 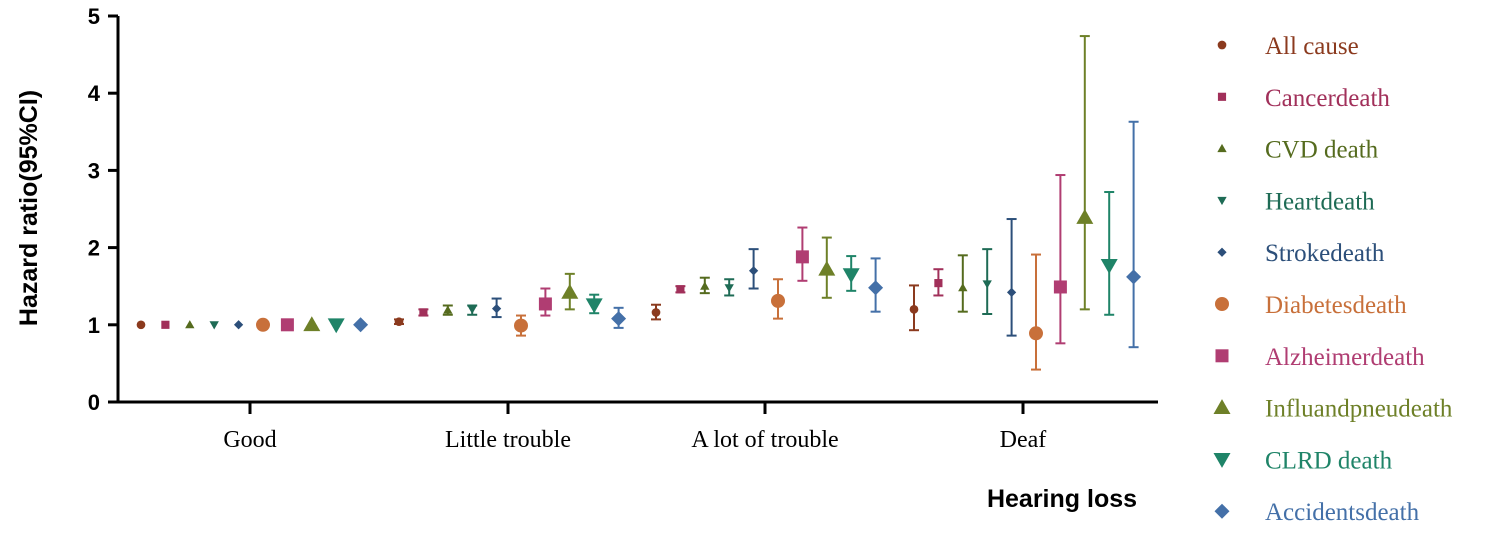 What do you see at coordinates (1320, 201) in the screenshot?
I see `legend-label: Heartdeath` at bounding box center [1320, 201].